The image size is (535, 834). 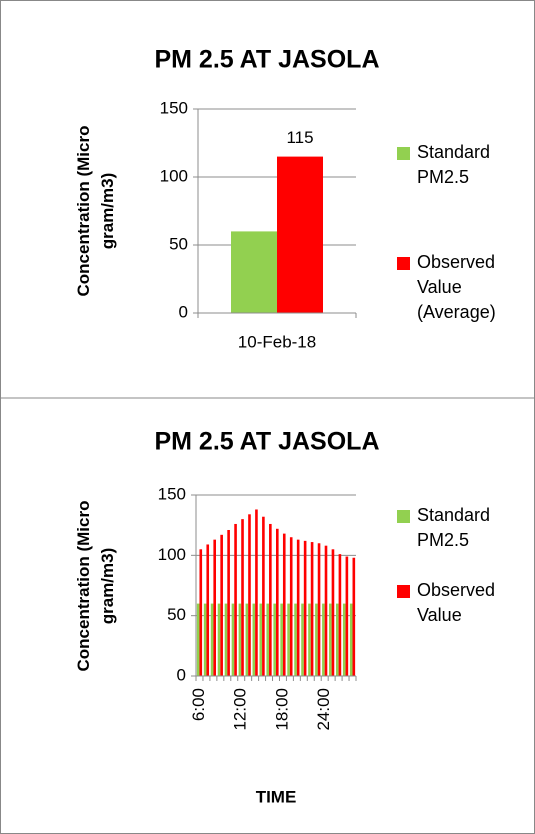 What do you see at coordinates (277, 341) in the screenshot?
I see `x-tick-label: 10-Feb-18` at bounding box center [277, 341].